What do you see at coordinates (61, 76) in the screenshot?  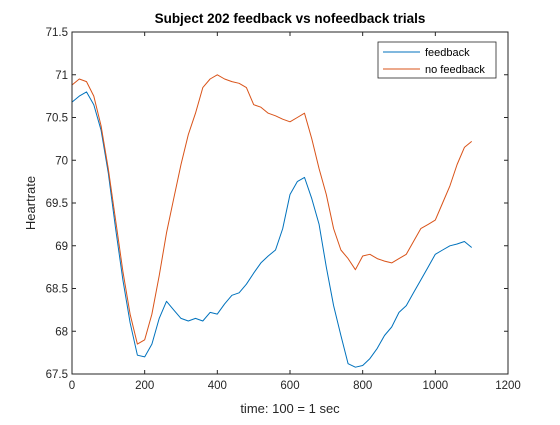 I see `y-tick-label: 71` at bounding box center [61, 76].